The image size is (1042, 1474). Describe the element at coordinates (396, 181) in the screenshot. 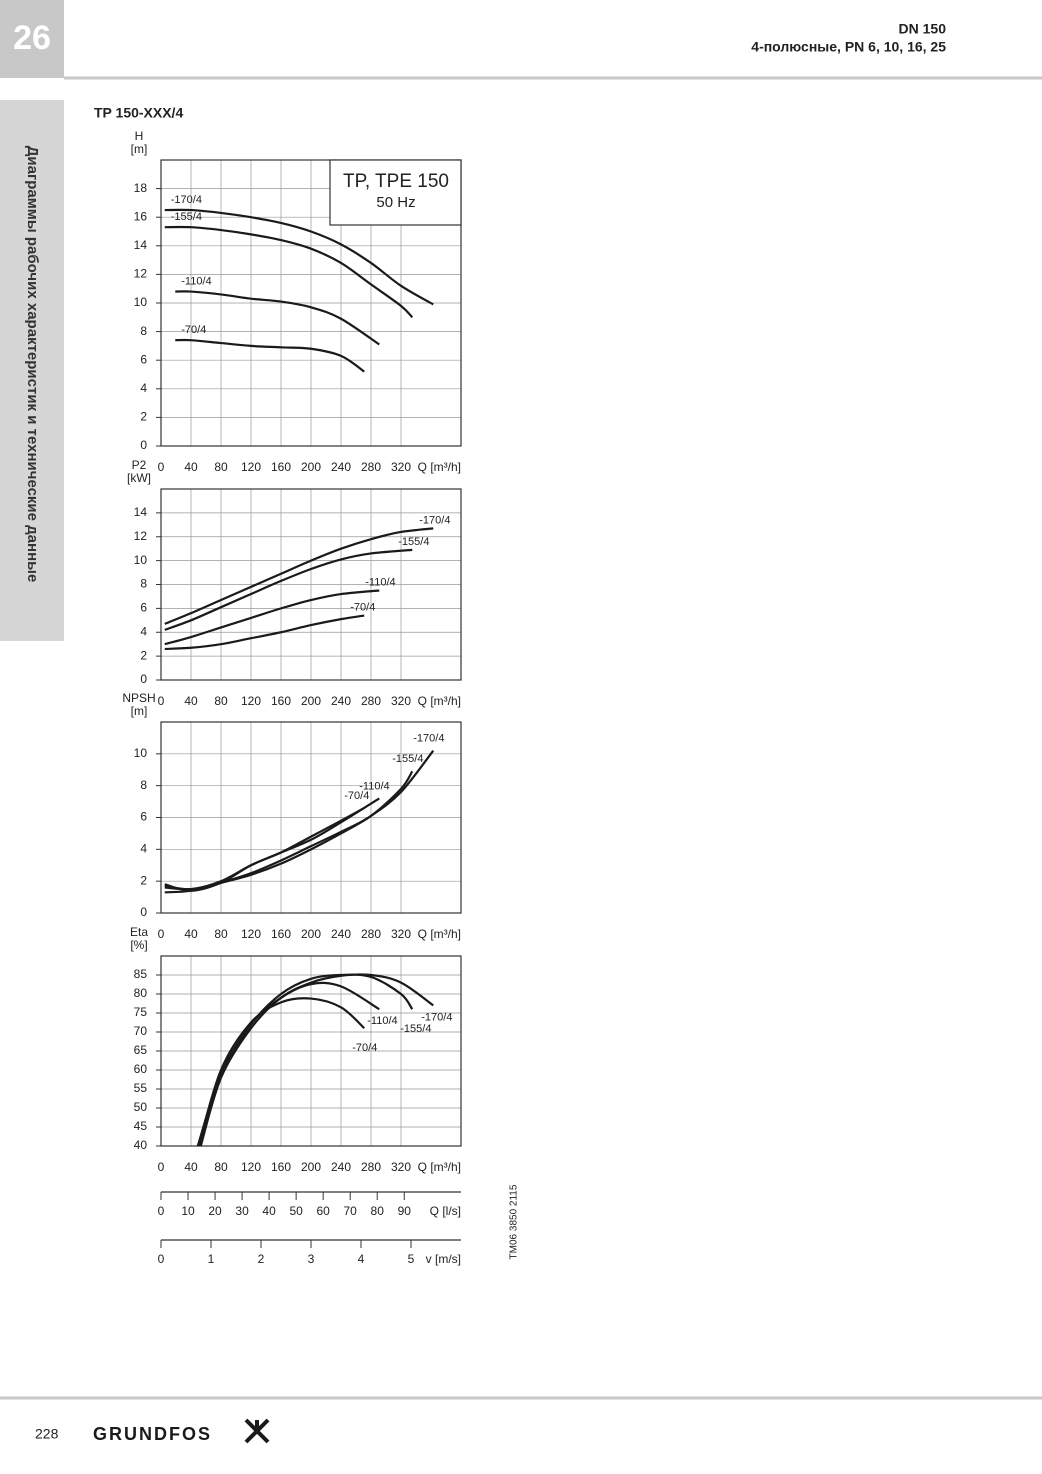

I see `annotation-title: TP, TPE 150` at that location.